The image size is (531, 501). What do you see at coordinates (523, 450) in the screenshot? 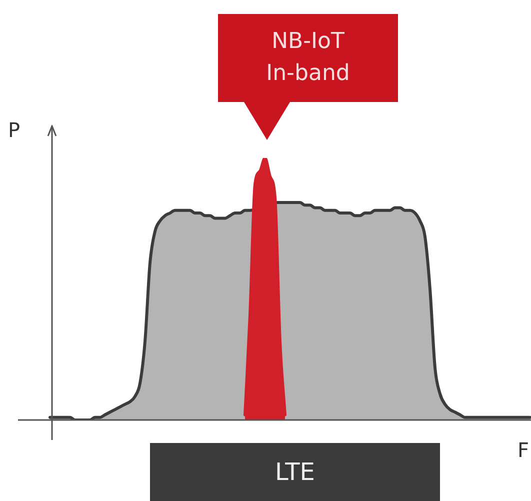
I see `x-axis-title: F` at bounding box center [523, 450].